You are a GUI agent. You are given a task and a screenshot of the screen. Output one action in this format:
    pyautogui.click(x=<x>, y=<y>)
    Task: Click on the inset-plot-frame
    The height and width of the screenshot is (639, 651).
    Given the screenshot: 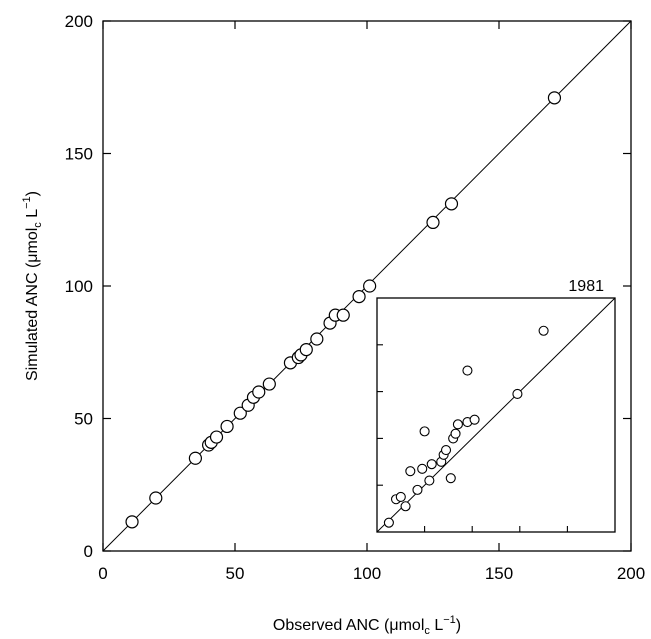 What is the action you would take?
    pyautogui.click(x=496, y=415)
    